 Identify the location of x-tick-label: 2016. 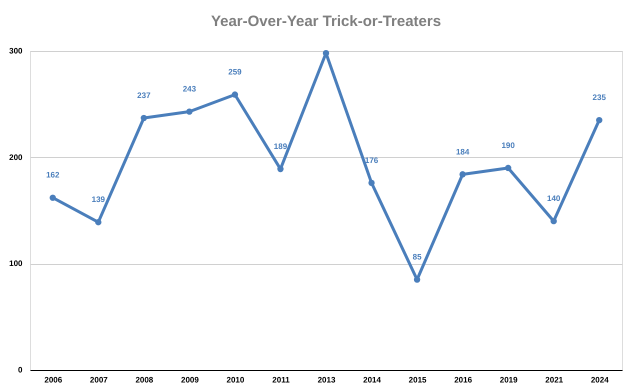
(463, 380).